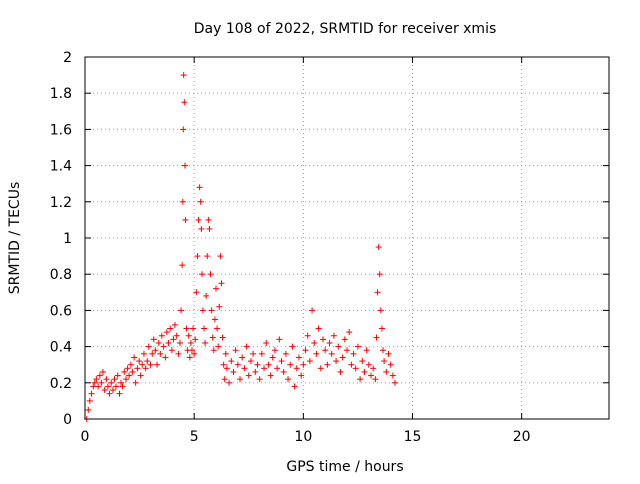  Describe the element at coordinates (85, 437) in the screenshot. I see `x-tick-label: 0` at that location.